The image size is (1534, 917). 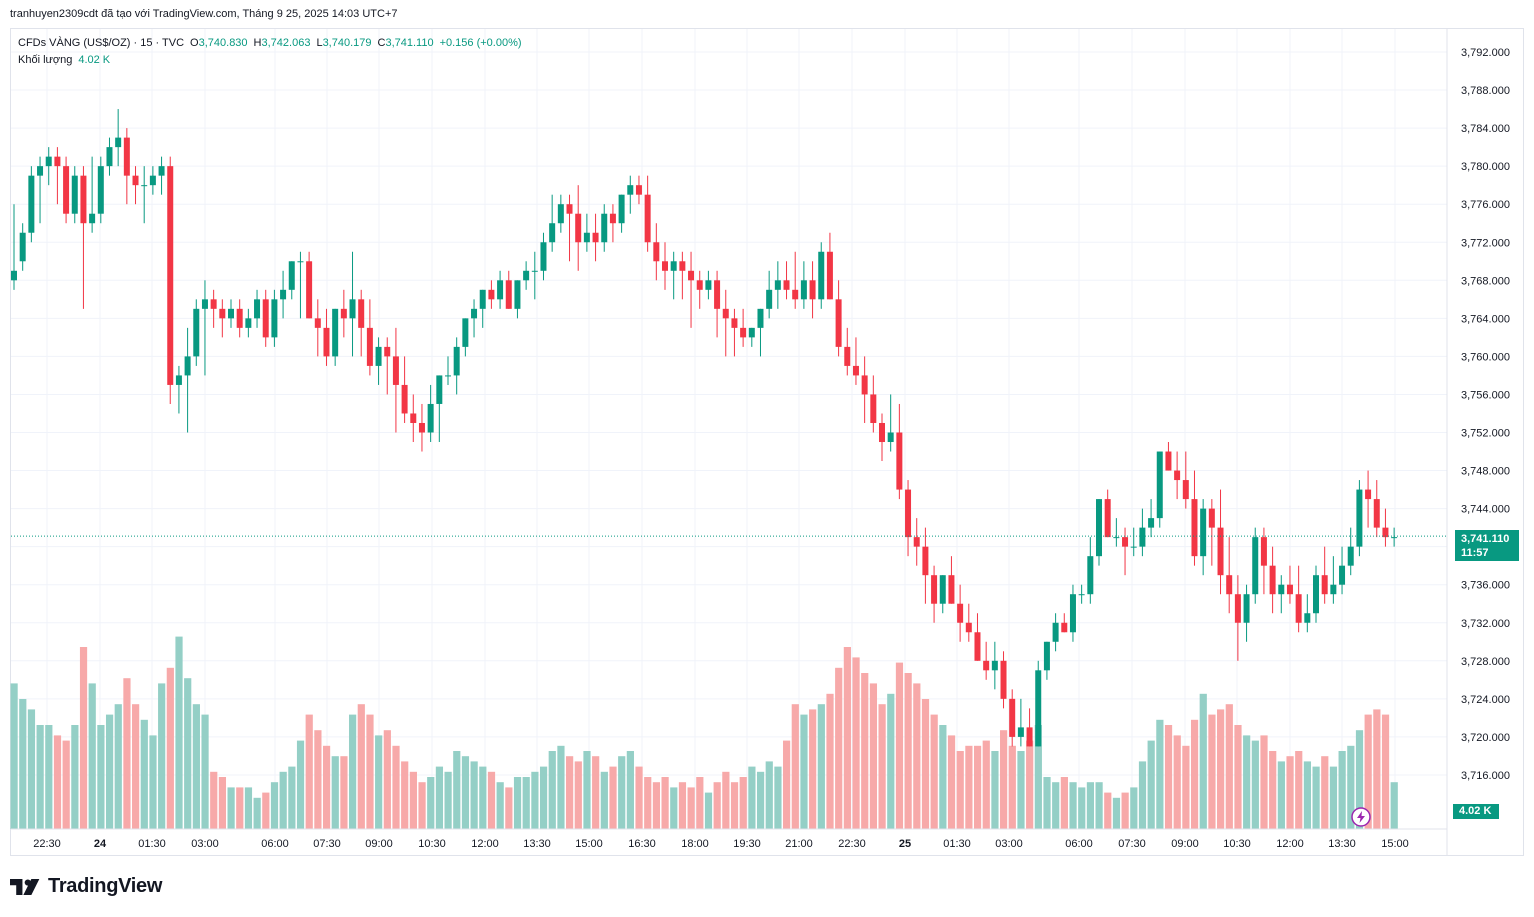 What do you see at coordinates (223, 43) in the screenshot?
I see `legend-open-value: 3,740.830` at bounding box center [223, 43].